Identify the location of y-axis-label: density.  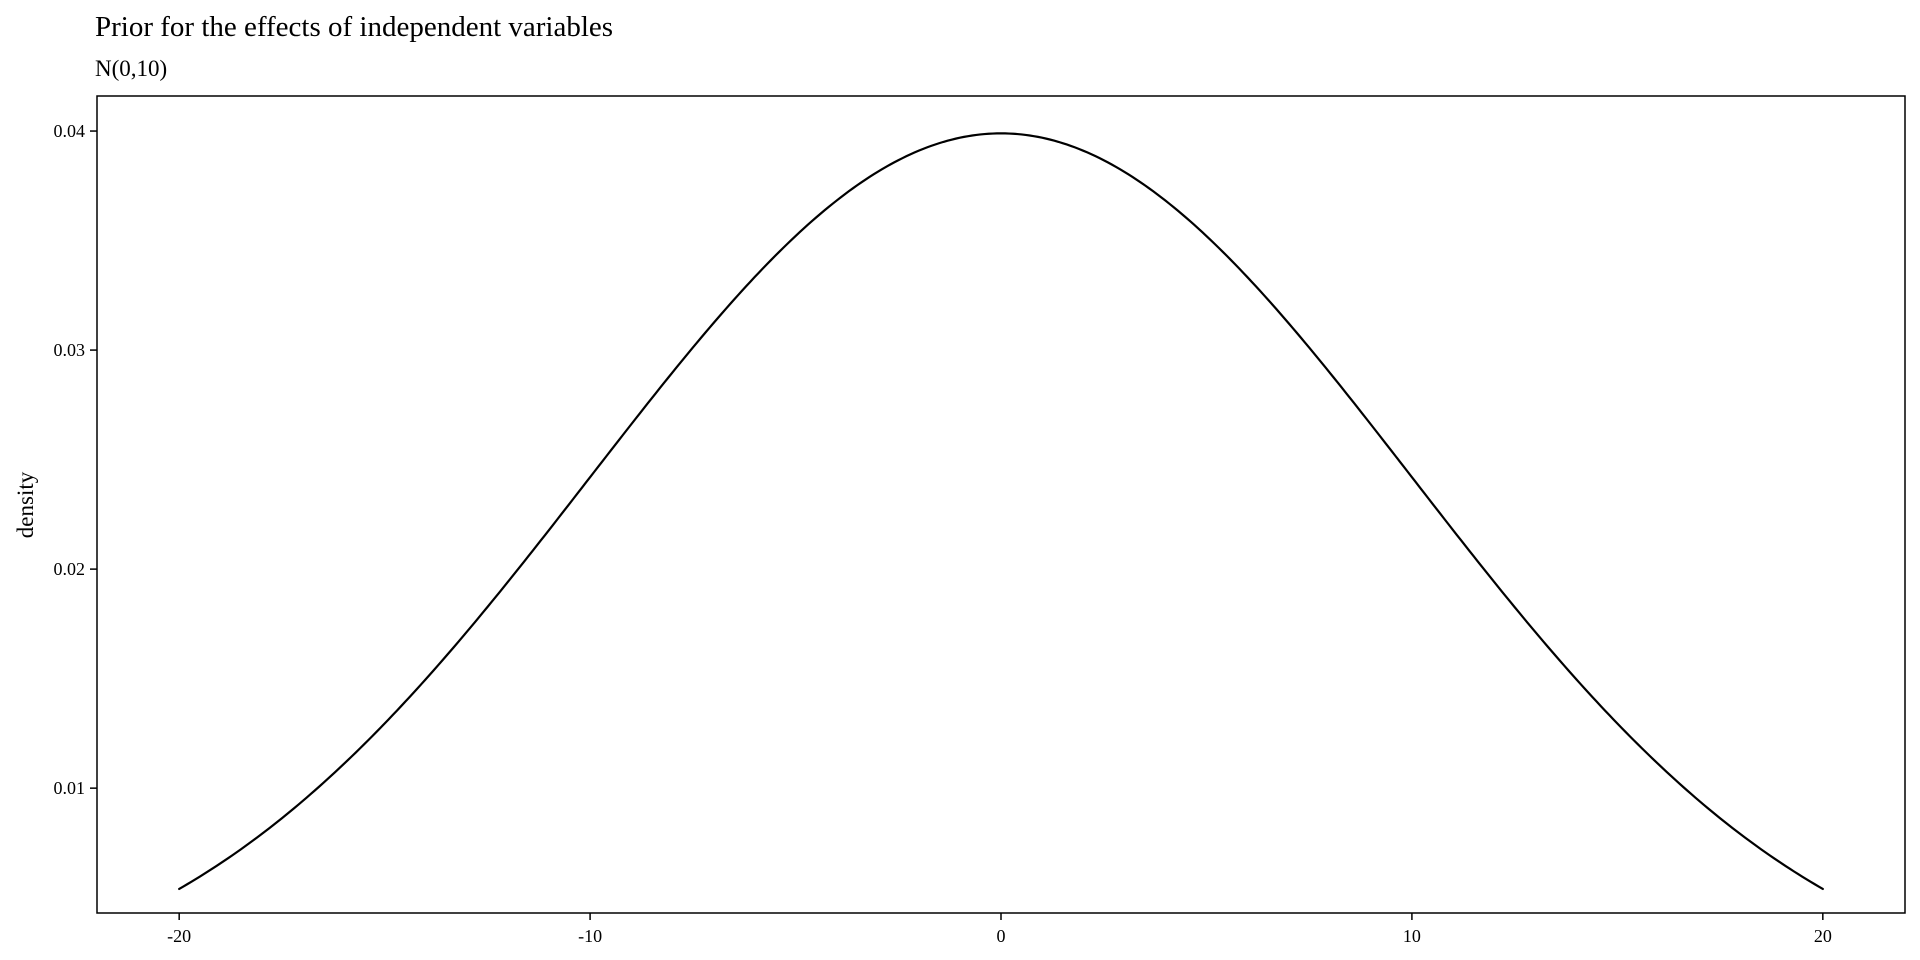
(25, 504).